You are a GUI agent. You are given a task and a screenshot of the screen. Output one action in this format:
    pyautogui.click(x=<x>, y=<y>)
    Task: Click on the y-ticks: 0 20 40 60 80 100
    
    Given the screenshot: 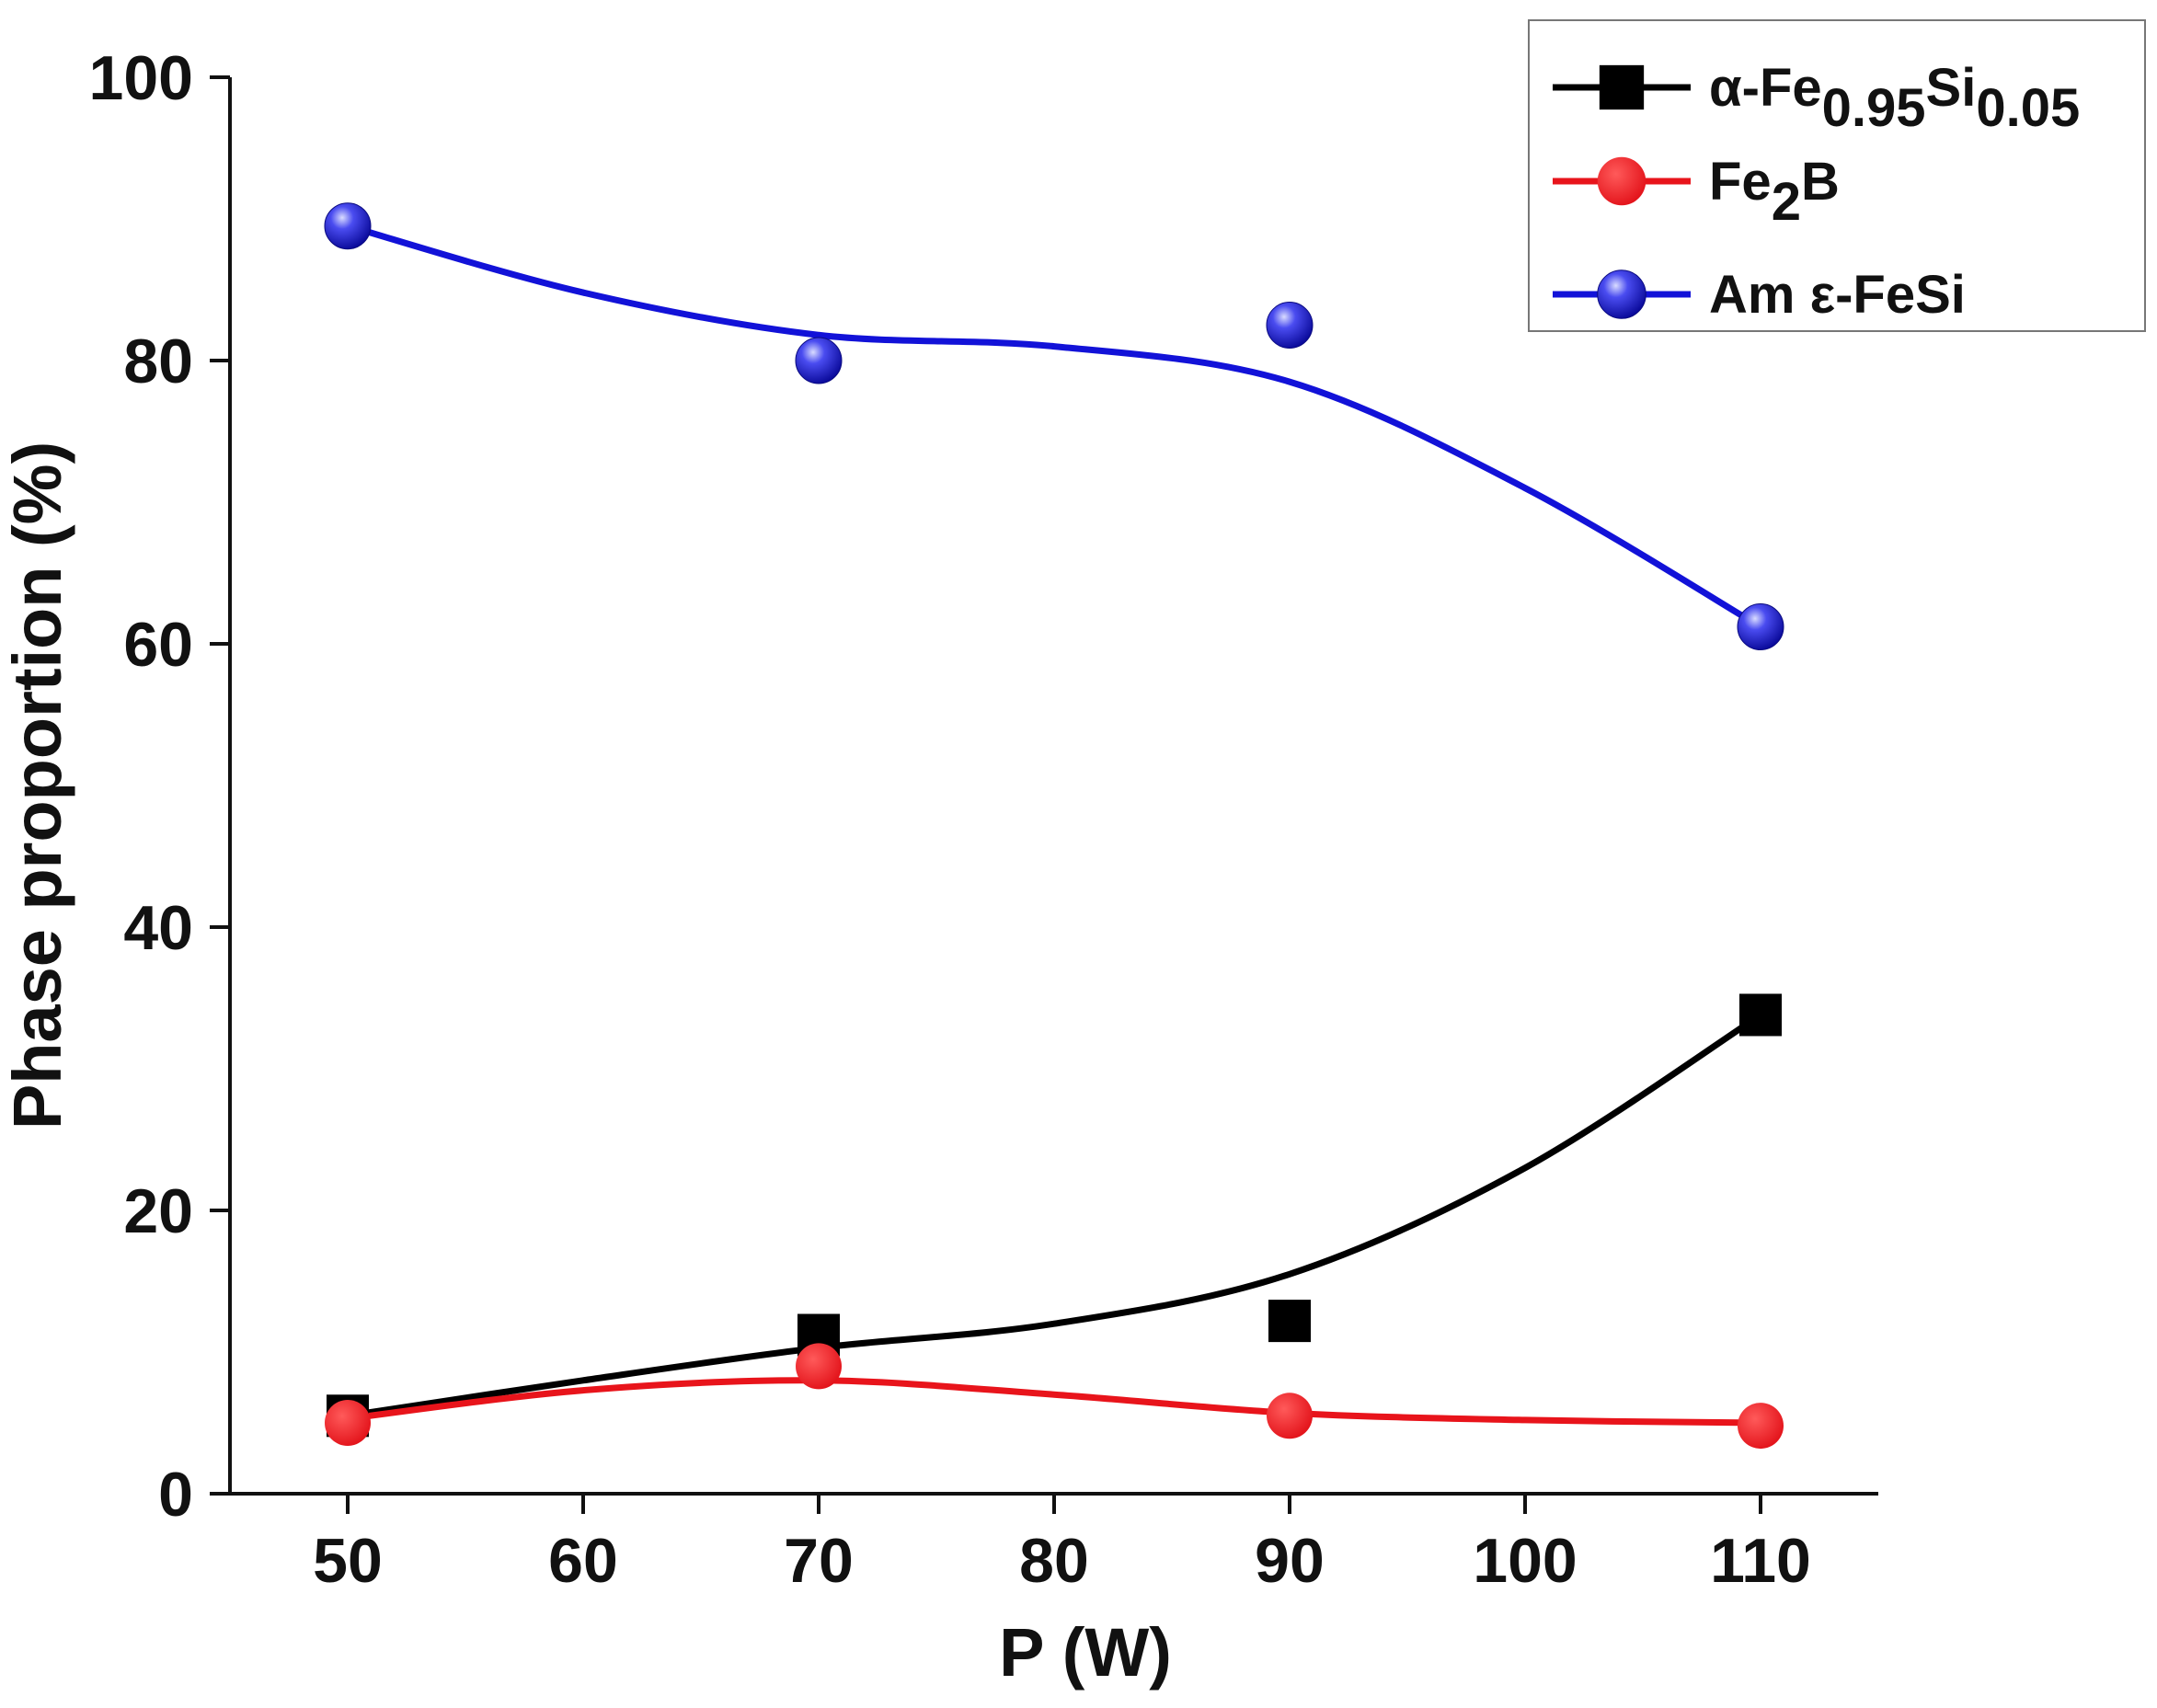 What is the action you would take?
    pyautogui.click(x=159, y=786)
    